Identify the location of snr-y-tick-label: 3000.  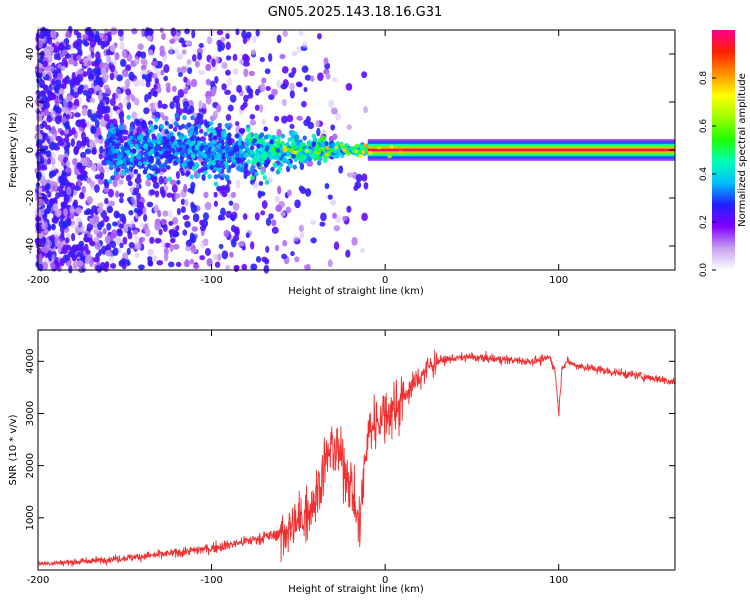
(30, 413).